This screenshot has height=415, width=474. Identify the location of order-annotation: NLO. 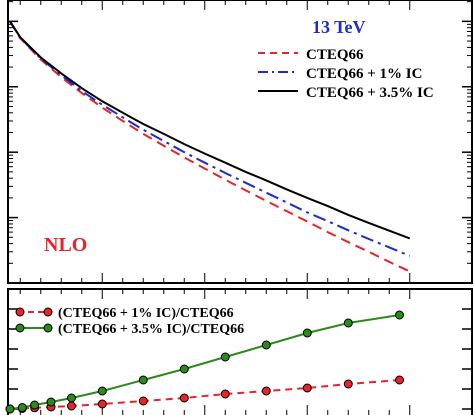
(65, 245).